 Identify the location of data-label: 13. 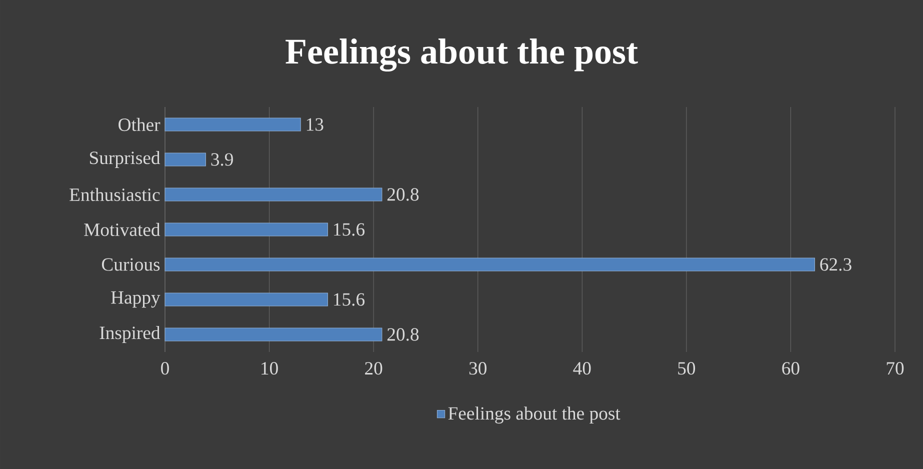
(315, 124).